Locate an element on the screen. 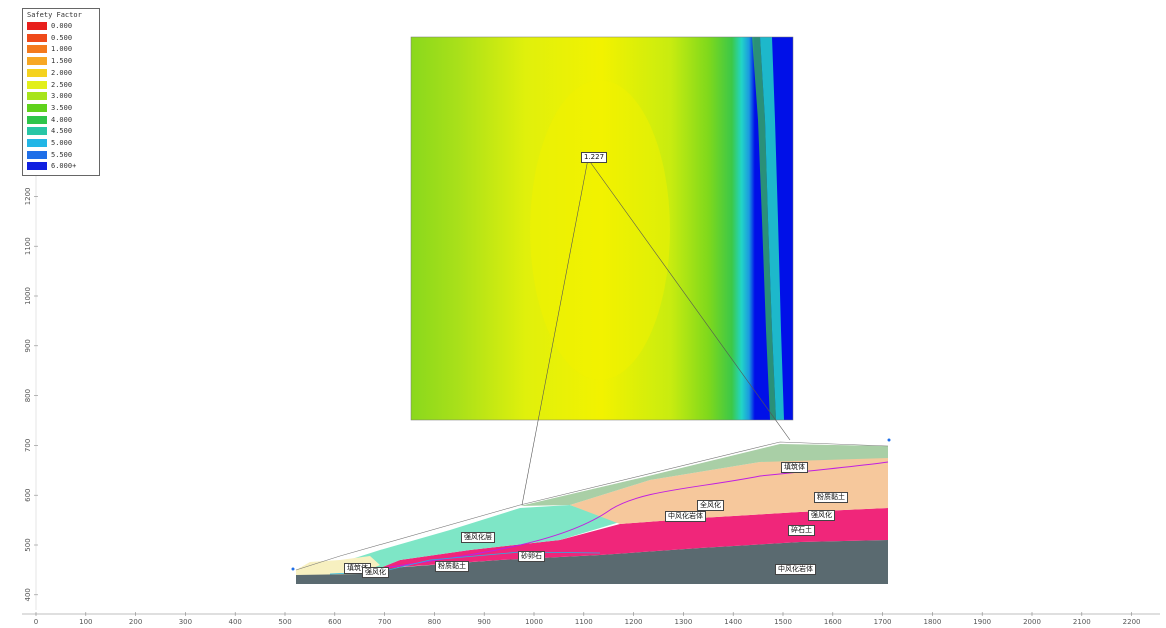  legend-value: 2.500 is located at coordinates (62, 84).